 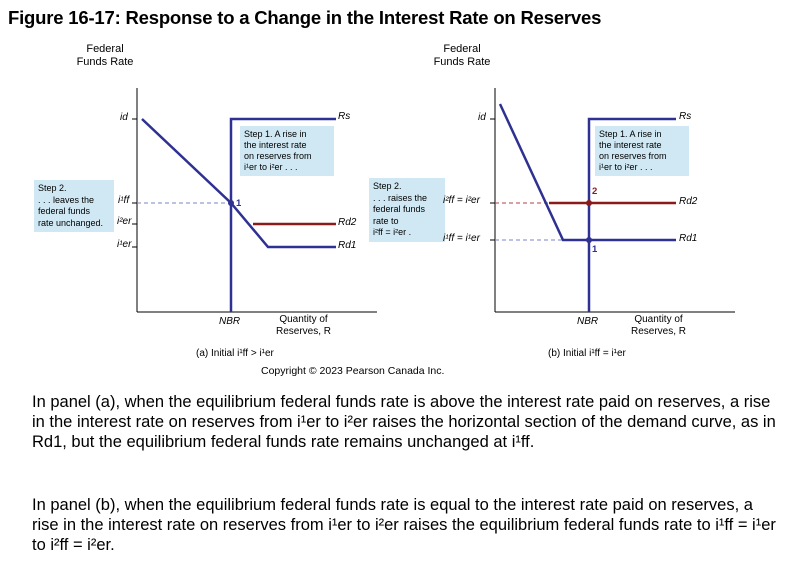 What do you see at coordinates (461, 200) in the screenshot?
I see `panel-b-label-iff2: i²ff = i²er` at bounding box center [461, 200].